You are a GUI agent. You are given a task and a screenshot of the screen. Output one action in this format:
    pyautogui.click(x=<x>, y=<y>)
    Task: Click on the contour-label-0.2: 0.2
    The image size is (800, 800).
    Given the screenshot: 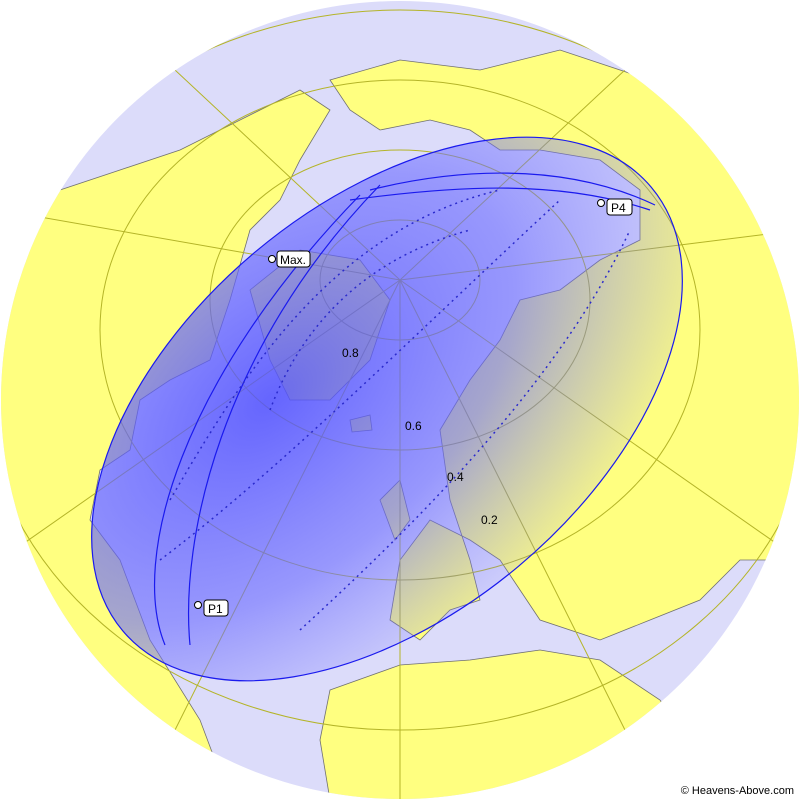 What is the action you would take?
    pyautogui.click(x=489, y=520)
    